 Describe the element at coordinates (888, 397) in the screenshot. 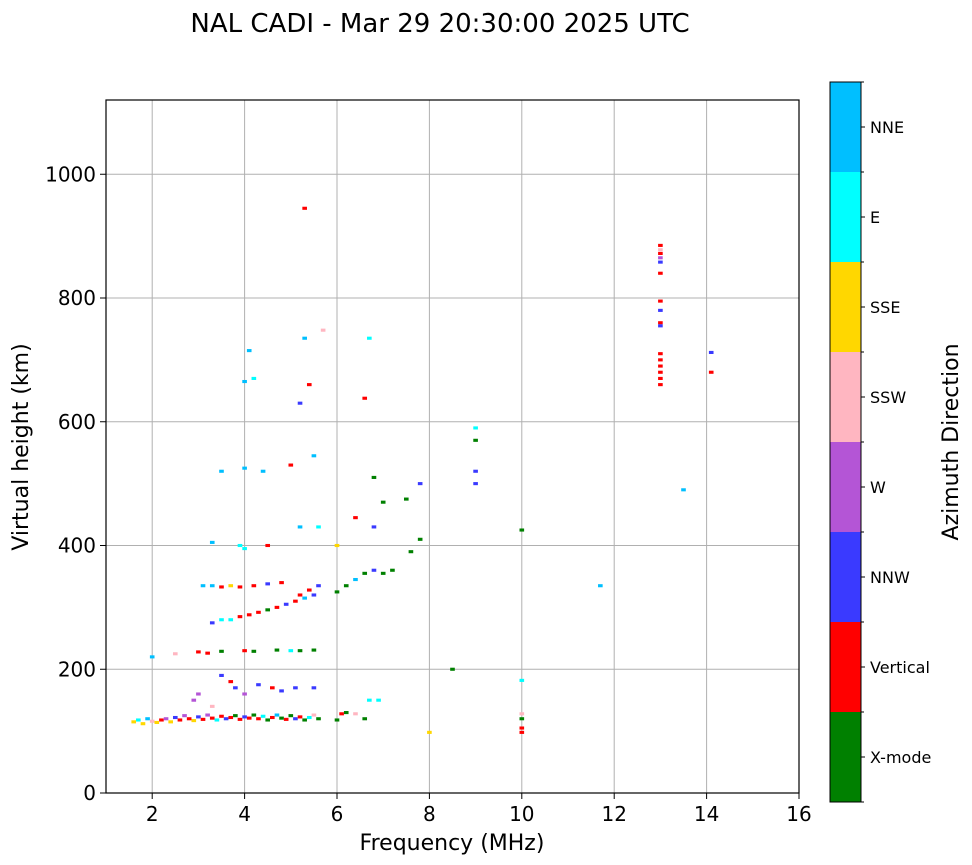

I see `colorbar-tick-label: SSW` at that location.